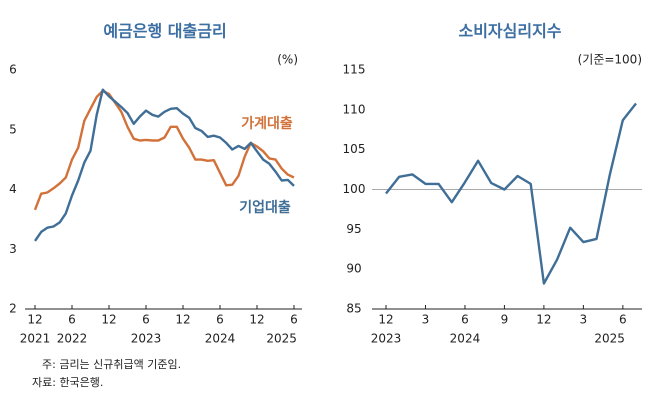  Describe the element at coordinates (509, 31) in the screenshot. I see `chart-title: 소비자심리지수` at that location.